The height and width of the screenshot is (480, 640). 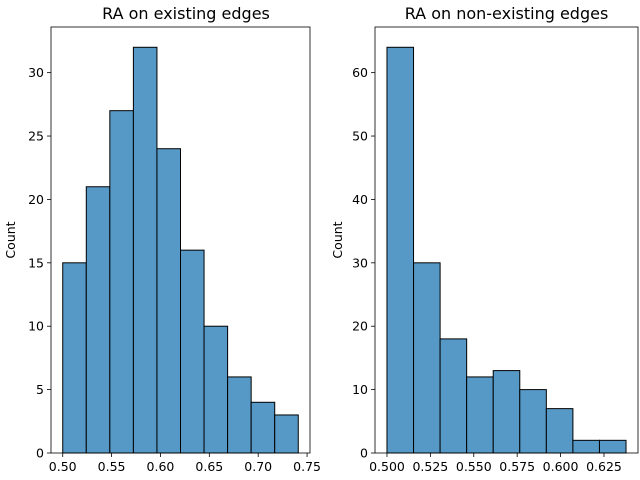 What do you see at coordinates (186, 13) in the screenshot?
I see `left-chart-title: RA on existing edges` at bounding box center [186, 13].